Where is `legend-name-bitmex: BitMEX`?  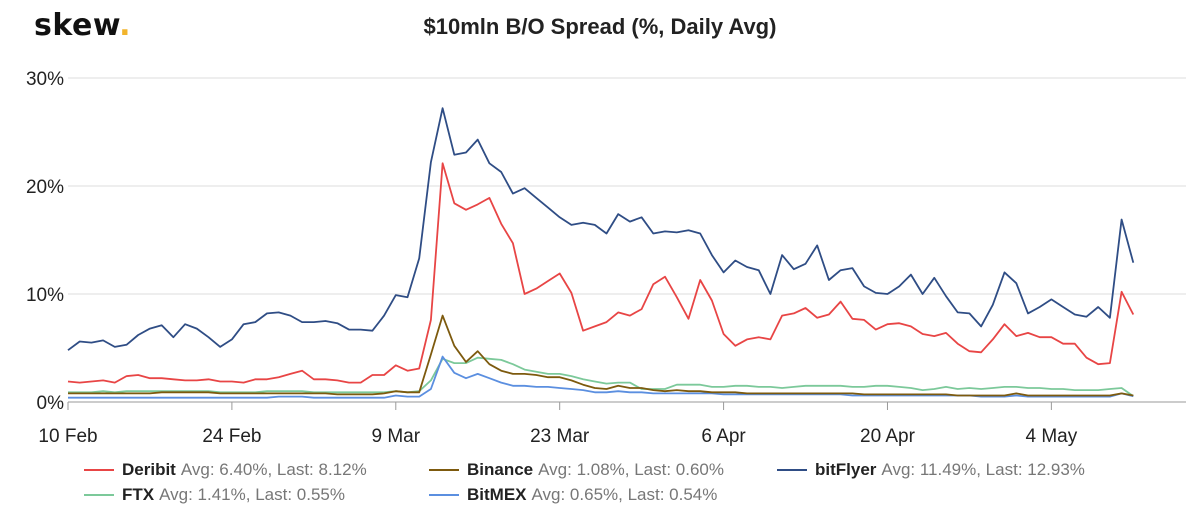 legend-name-bitmex: BitMEX is located at coordinates (497, 494).